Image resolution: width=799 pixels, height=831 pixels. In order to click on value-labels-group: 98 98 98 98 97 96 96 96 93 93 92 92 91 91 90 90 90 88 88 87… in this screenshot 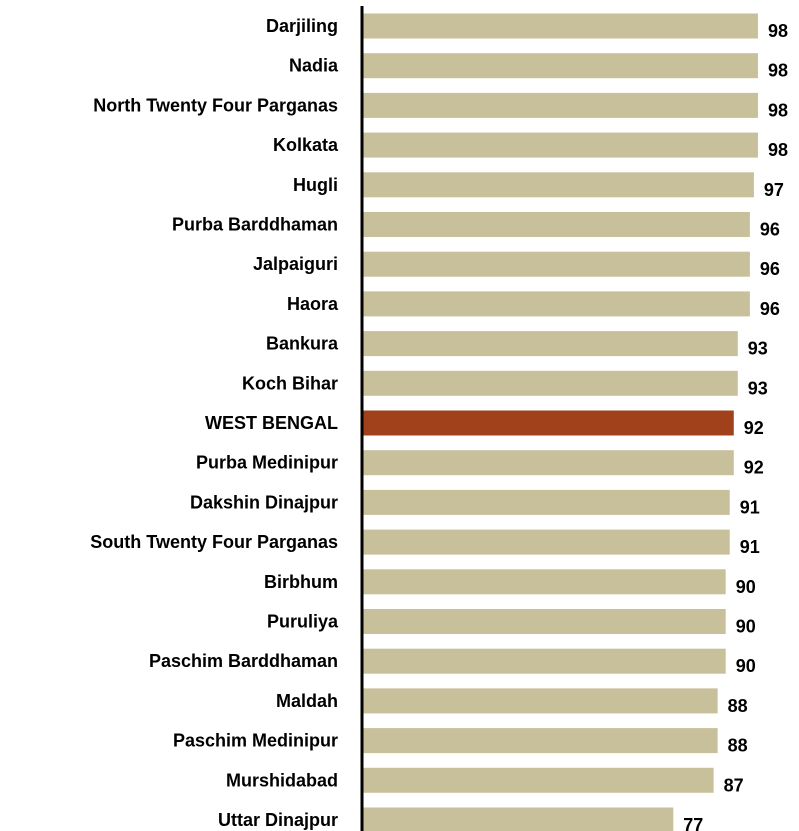, I will do `click(735, 426)`.